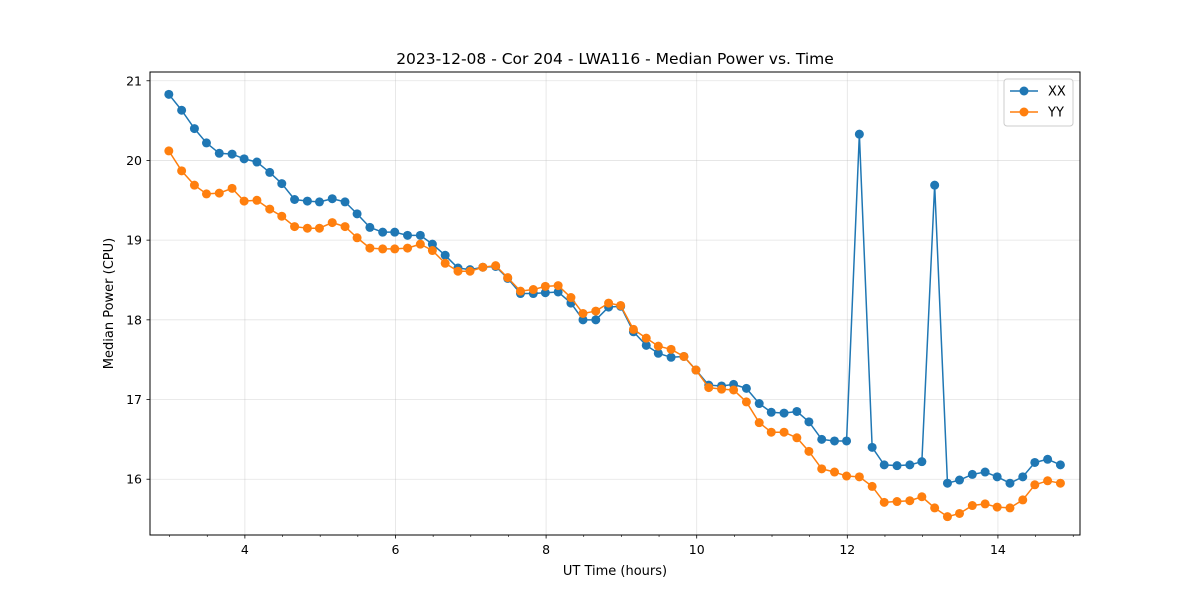 Image resolution: width=1200 pixels, height=600 pixels. Describe the element at coordinates (1038, 102) in the screenshot. I see `legend: XX YY` at that location.